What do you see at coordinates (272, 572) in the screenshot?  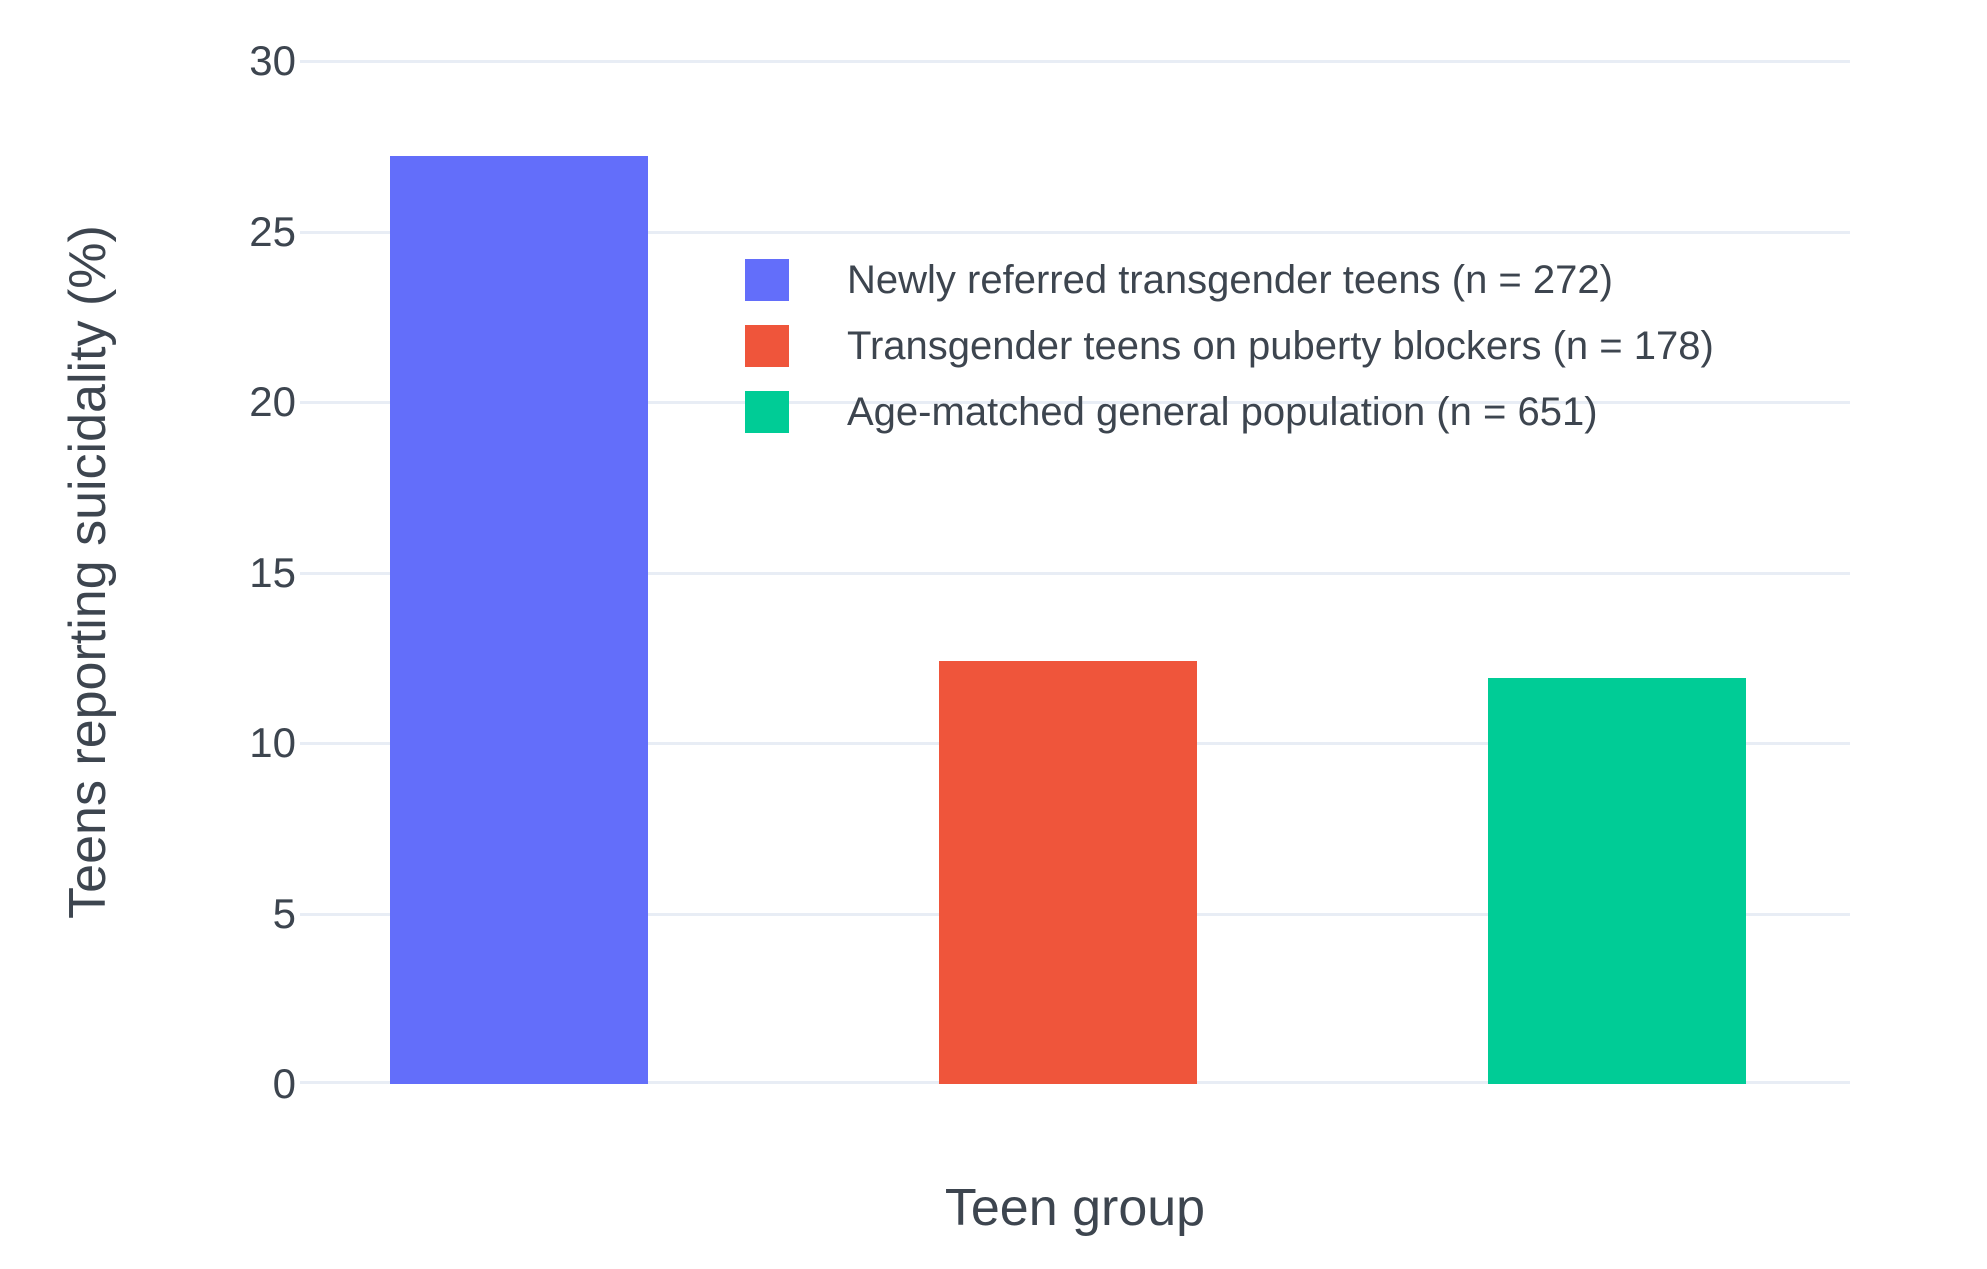 I see `y-tick-label-15: 15` at bounding box center [272, 572].